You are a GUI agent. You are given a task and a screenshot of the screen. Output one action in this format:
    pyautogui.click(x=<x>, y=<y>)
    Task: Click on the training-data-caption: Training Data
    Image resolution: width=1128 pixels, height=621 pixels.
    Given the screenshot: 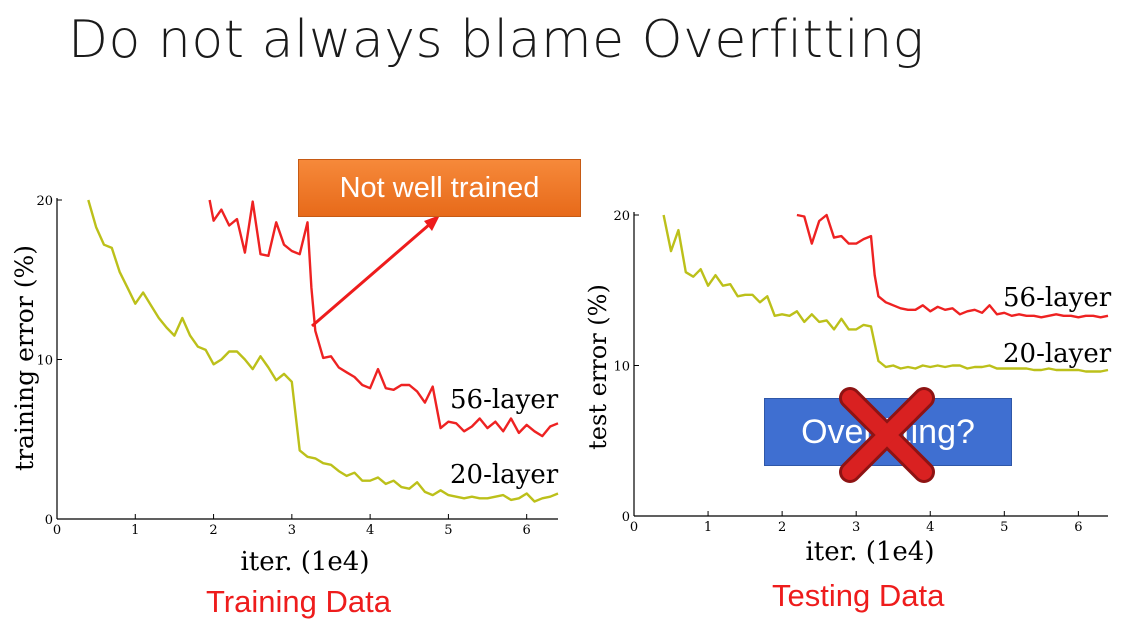 What is the action you would take?
    pyautogui.click(x=298, y=601)
    